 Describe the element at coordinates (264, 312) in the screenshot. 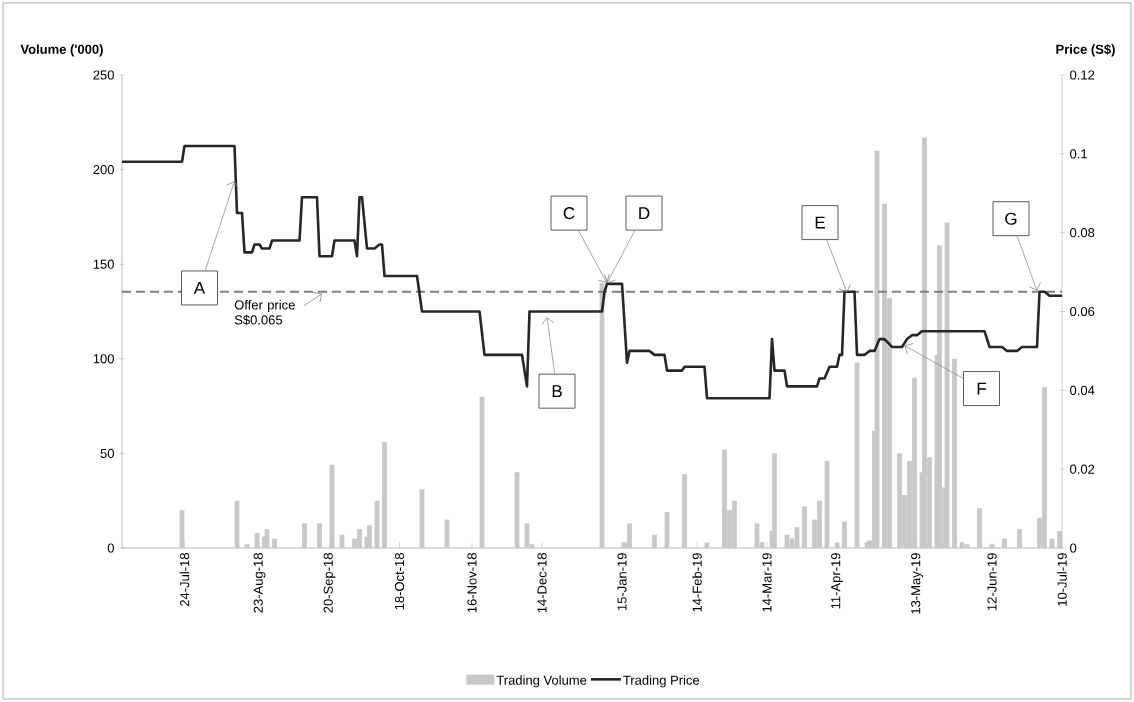

I see `ref-line-label: Offer price S$0.065` at that location.